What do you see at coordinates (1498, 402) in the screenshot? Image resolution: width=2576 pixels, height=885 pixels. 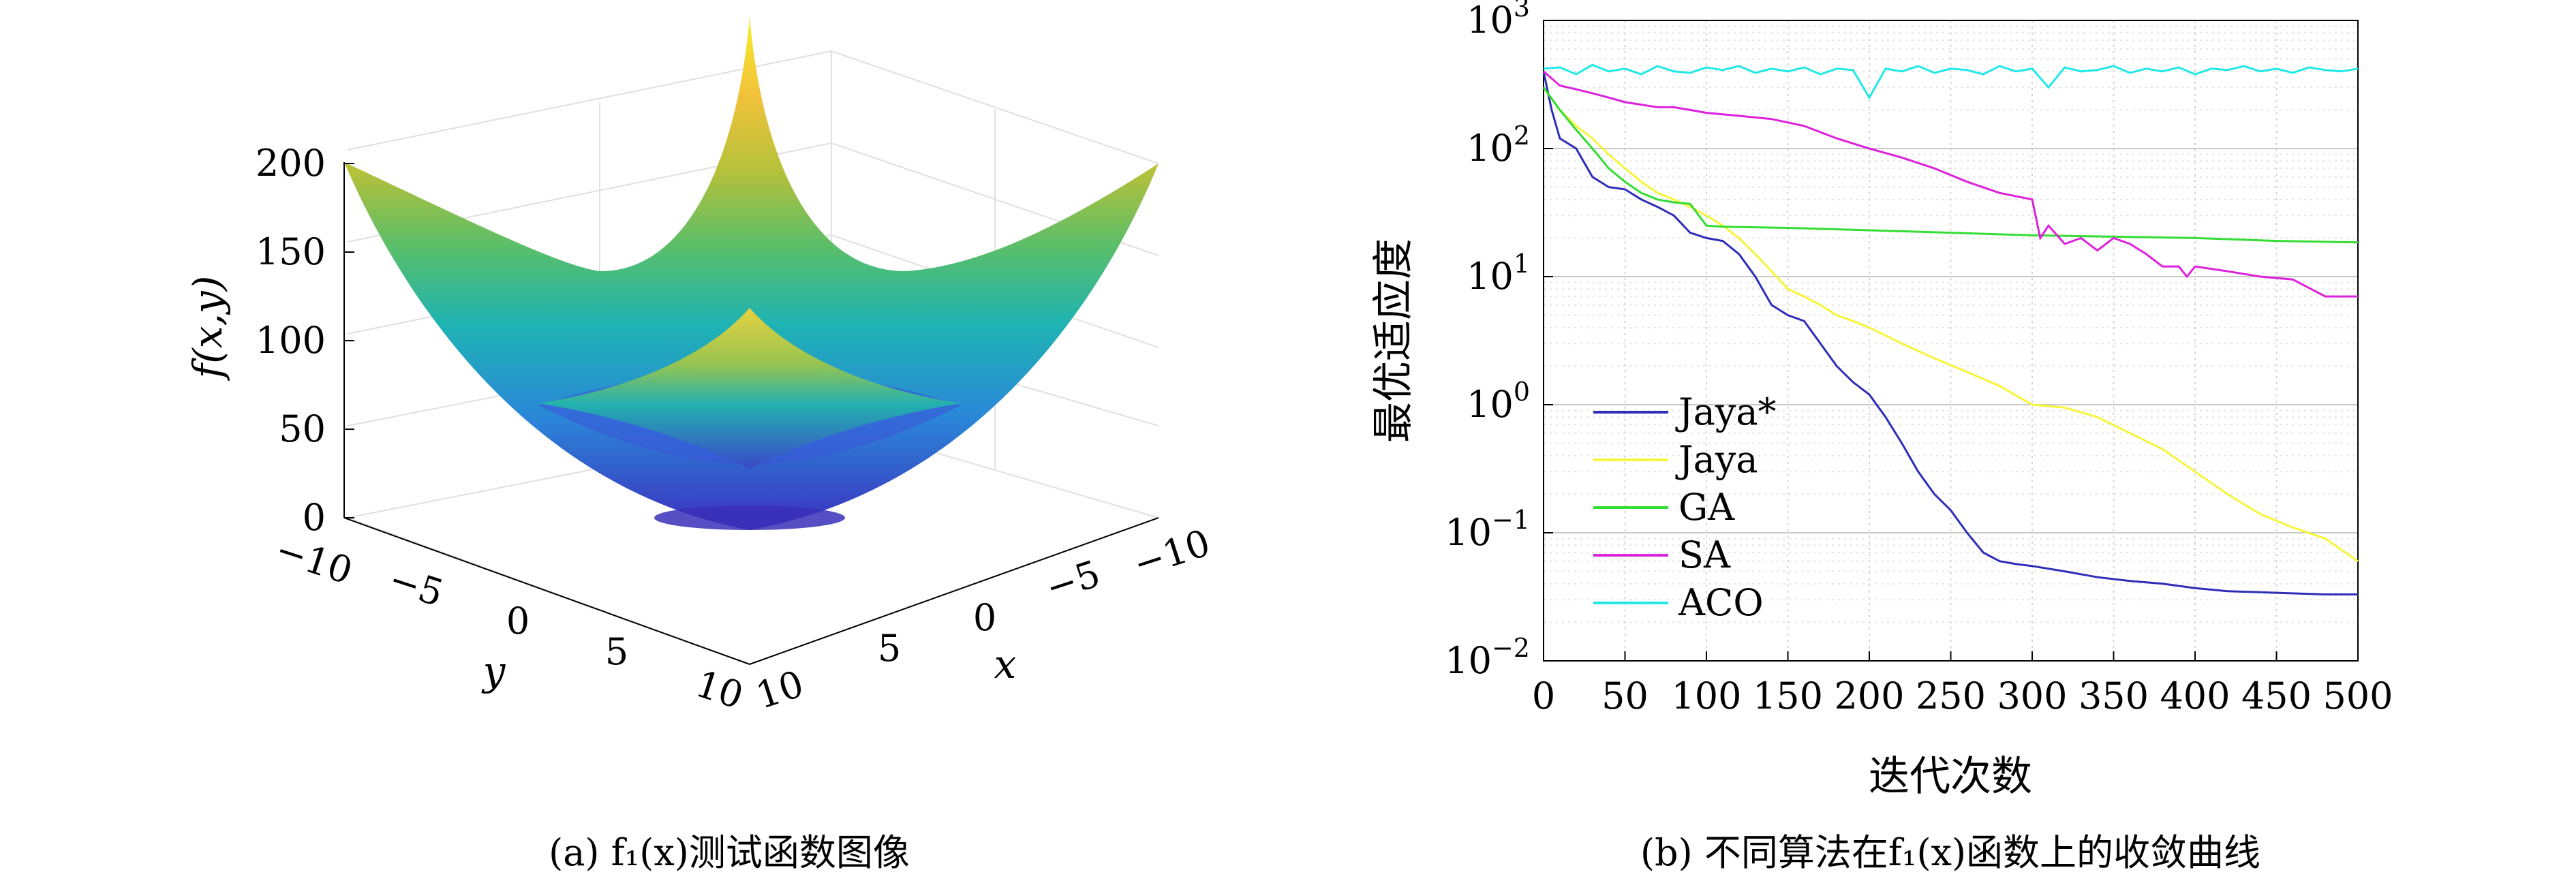 I see `y-tick-label: 10⁰` at bounding box center [1498, 402].